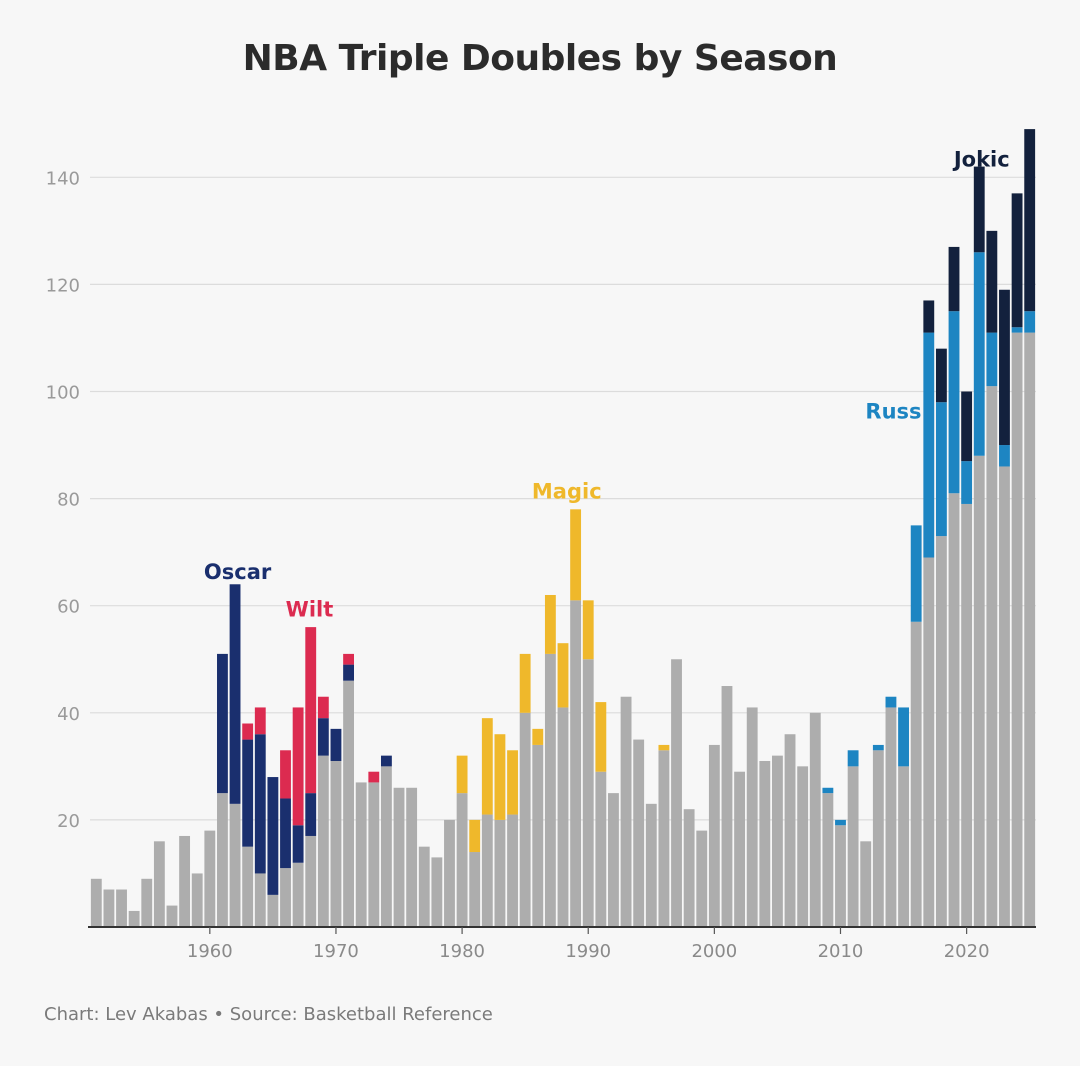 This screenshot has width=1080, height=1066. What do you see at coordinates (185, 881) in the screenshot?
I see `bar-1958-other` at bounding box center [185, 881].